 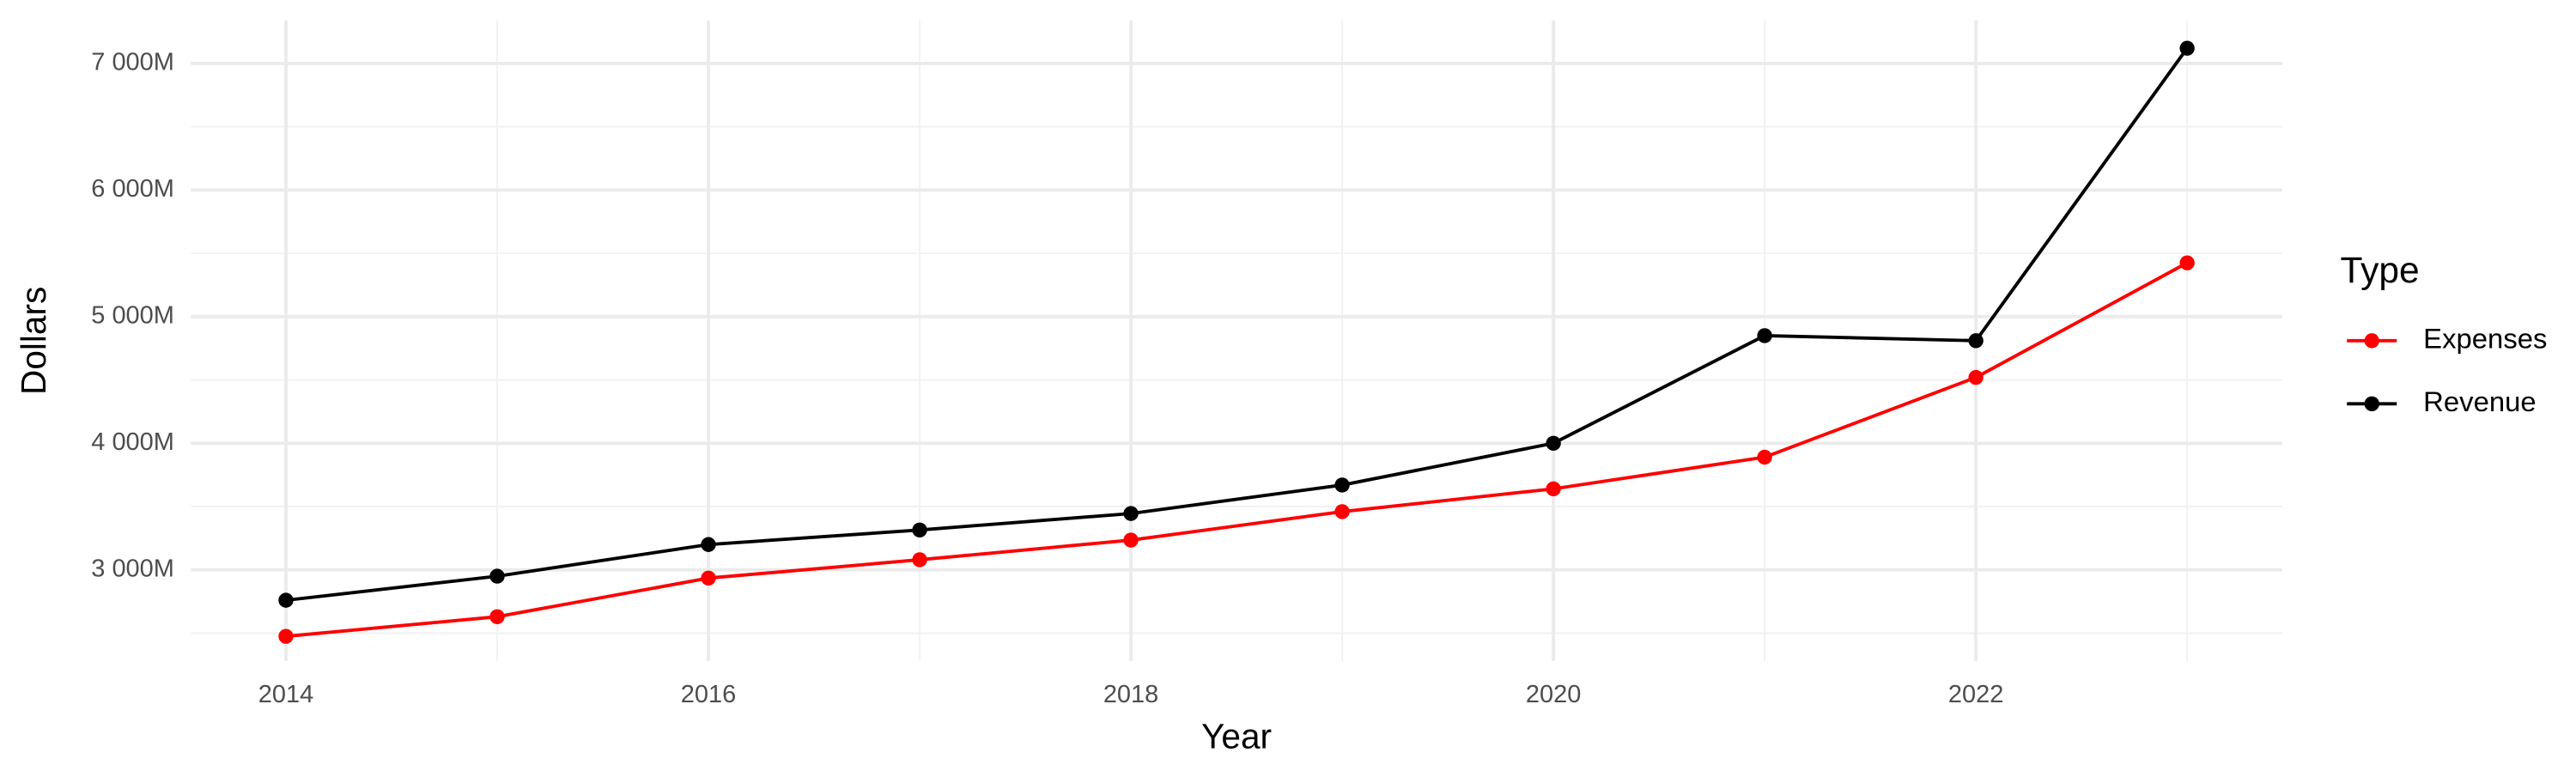 I want to click on x-tick-label: 2022, so click(x=1975, y=694).